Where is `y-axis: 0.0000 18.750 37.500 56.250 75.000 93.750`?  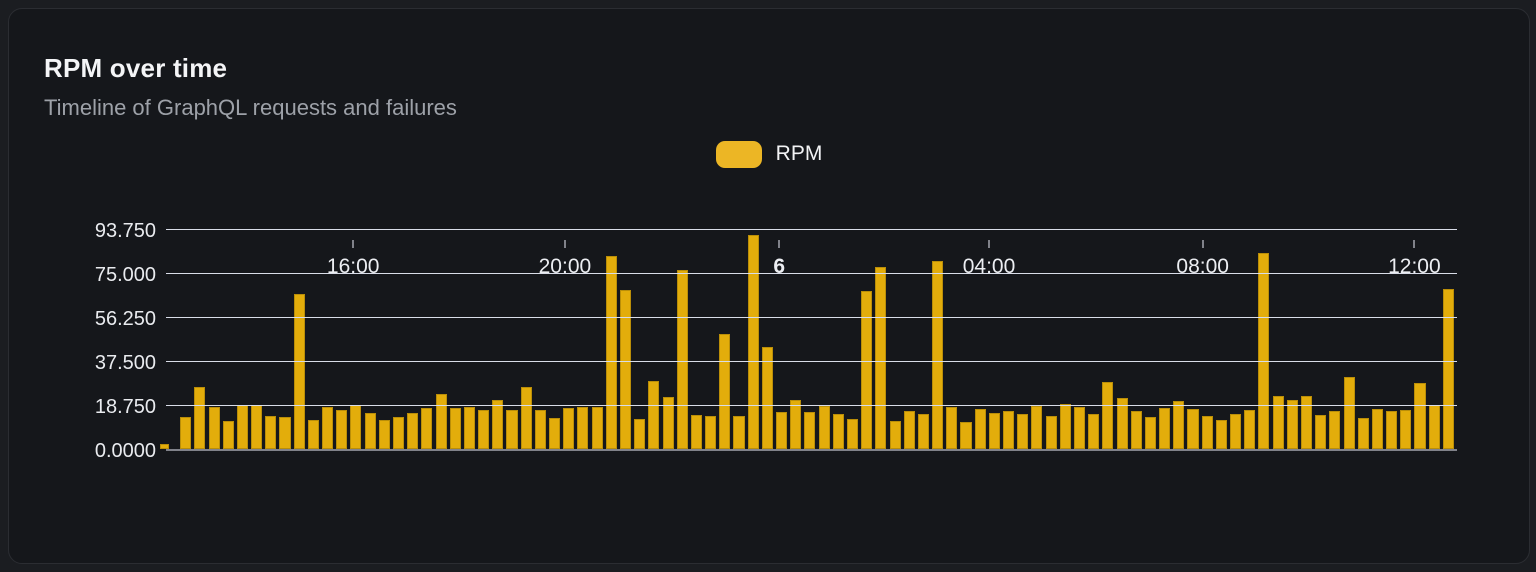 y-axis: 0.0000 18.750 37.500 56.250 75.000 93.750 is located at coordinates (87, 341).